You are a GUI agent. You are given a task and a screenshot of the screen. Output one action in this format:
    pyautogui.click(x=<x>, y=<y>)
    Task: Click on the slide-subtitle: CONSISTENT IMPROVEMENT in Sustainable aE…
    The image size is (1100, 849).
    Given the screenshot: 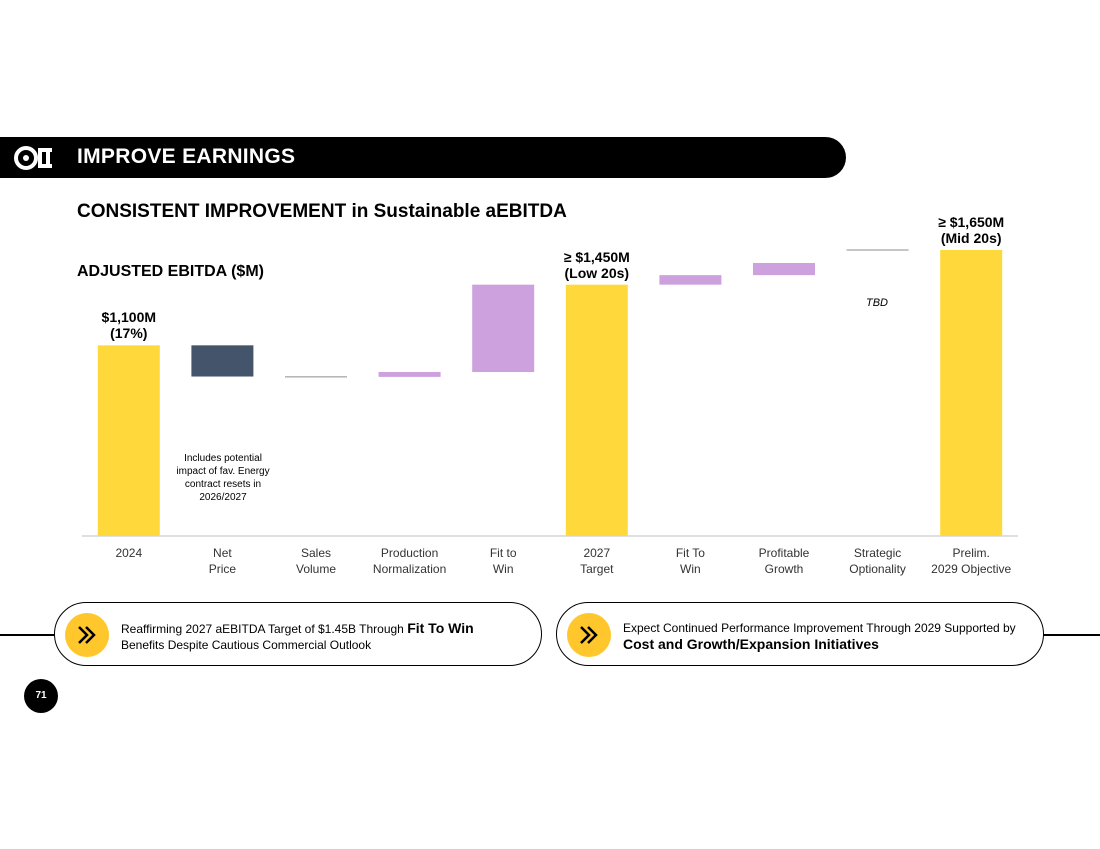 What is the action you would take?
    pyautogui.click(x=322, y=212)
    